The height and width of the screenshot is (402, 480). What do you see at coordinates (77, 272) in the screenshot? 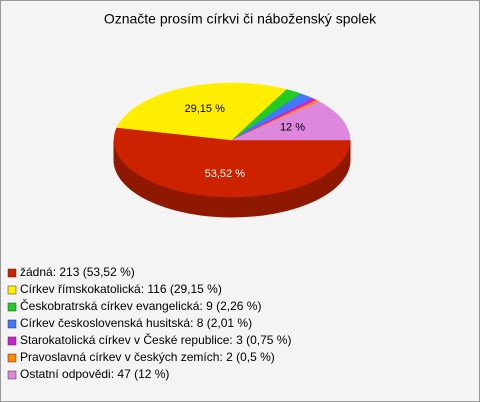
I see `legend-label: žádná: 213 (53,52 %)` at bounding box center [77, 272].